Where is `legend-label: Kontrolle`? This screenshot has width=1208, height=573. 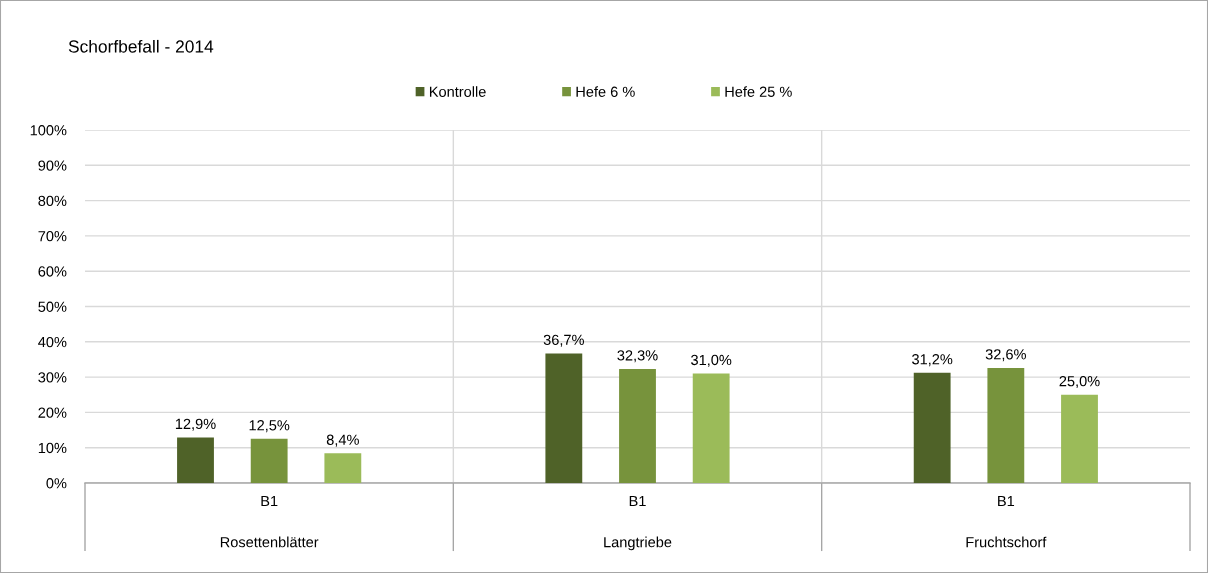
legend-label: Kontrolle is located at coordinates (457, 91).